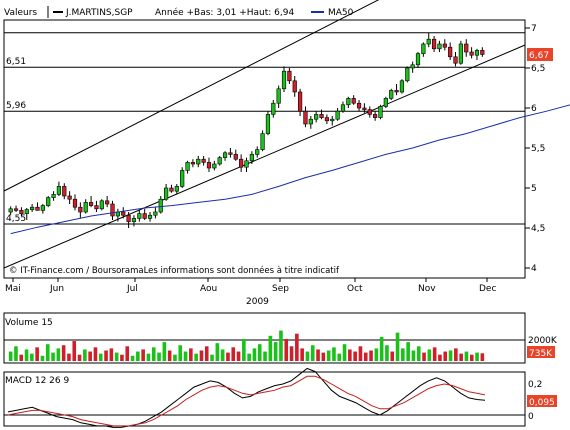  Describe the element at coordinates (257, 302) in the screenshot. I see `x-year-label: 2009` at that location.